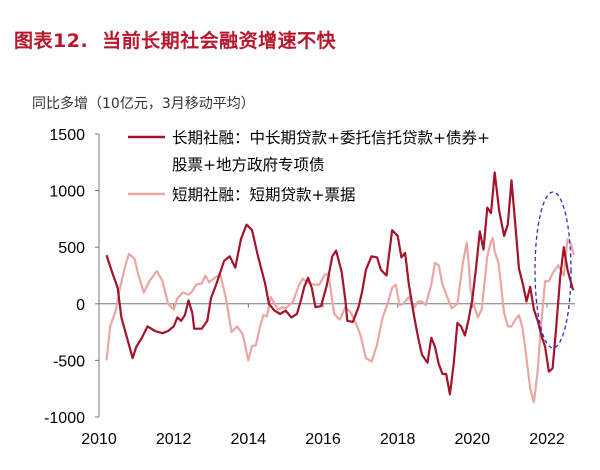  Describe the element at coordinates (553, 270) in the screenshot. I see `highlight-ellipse` at that location.